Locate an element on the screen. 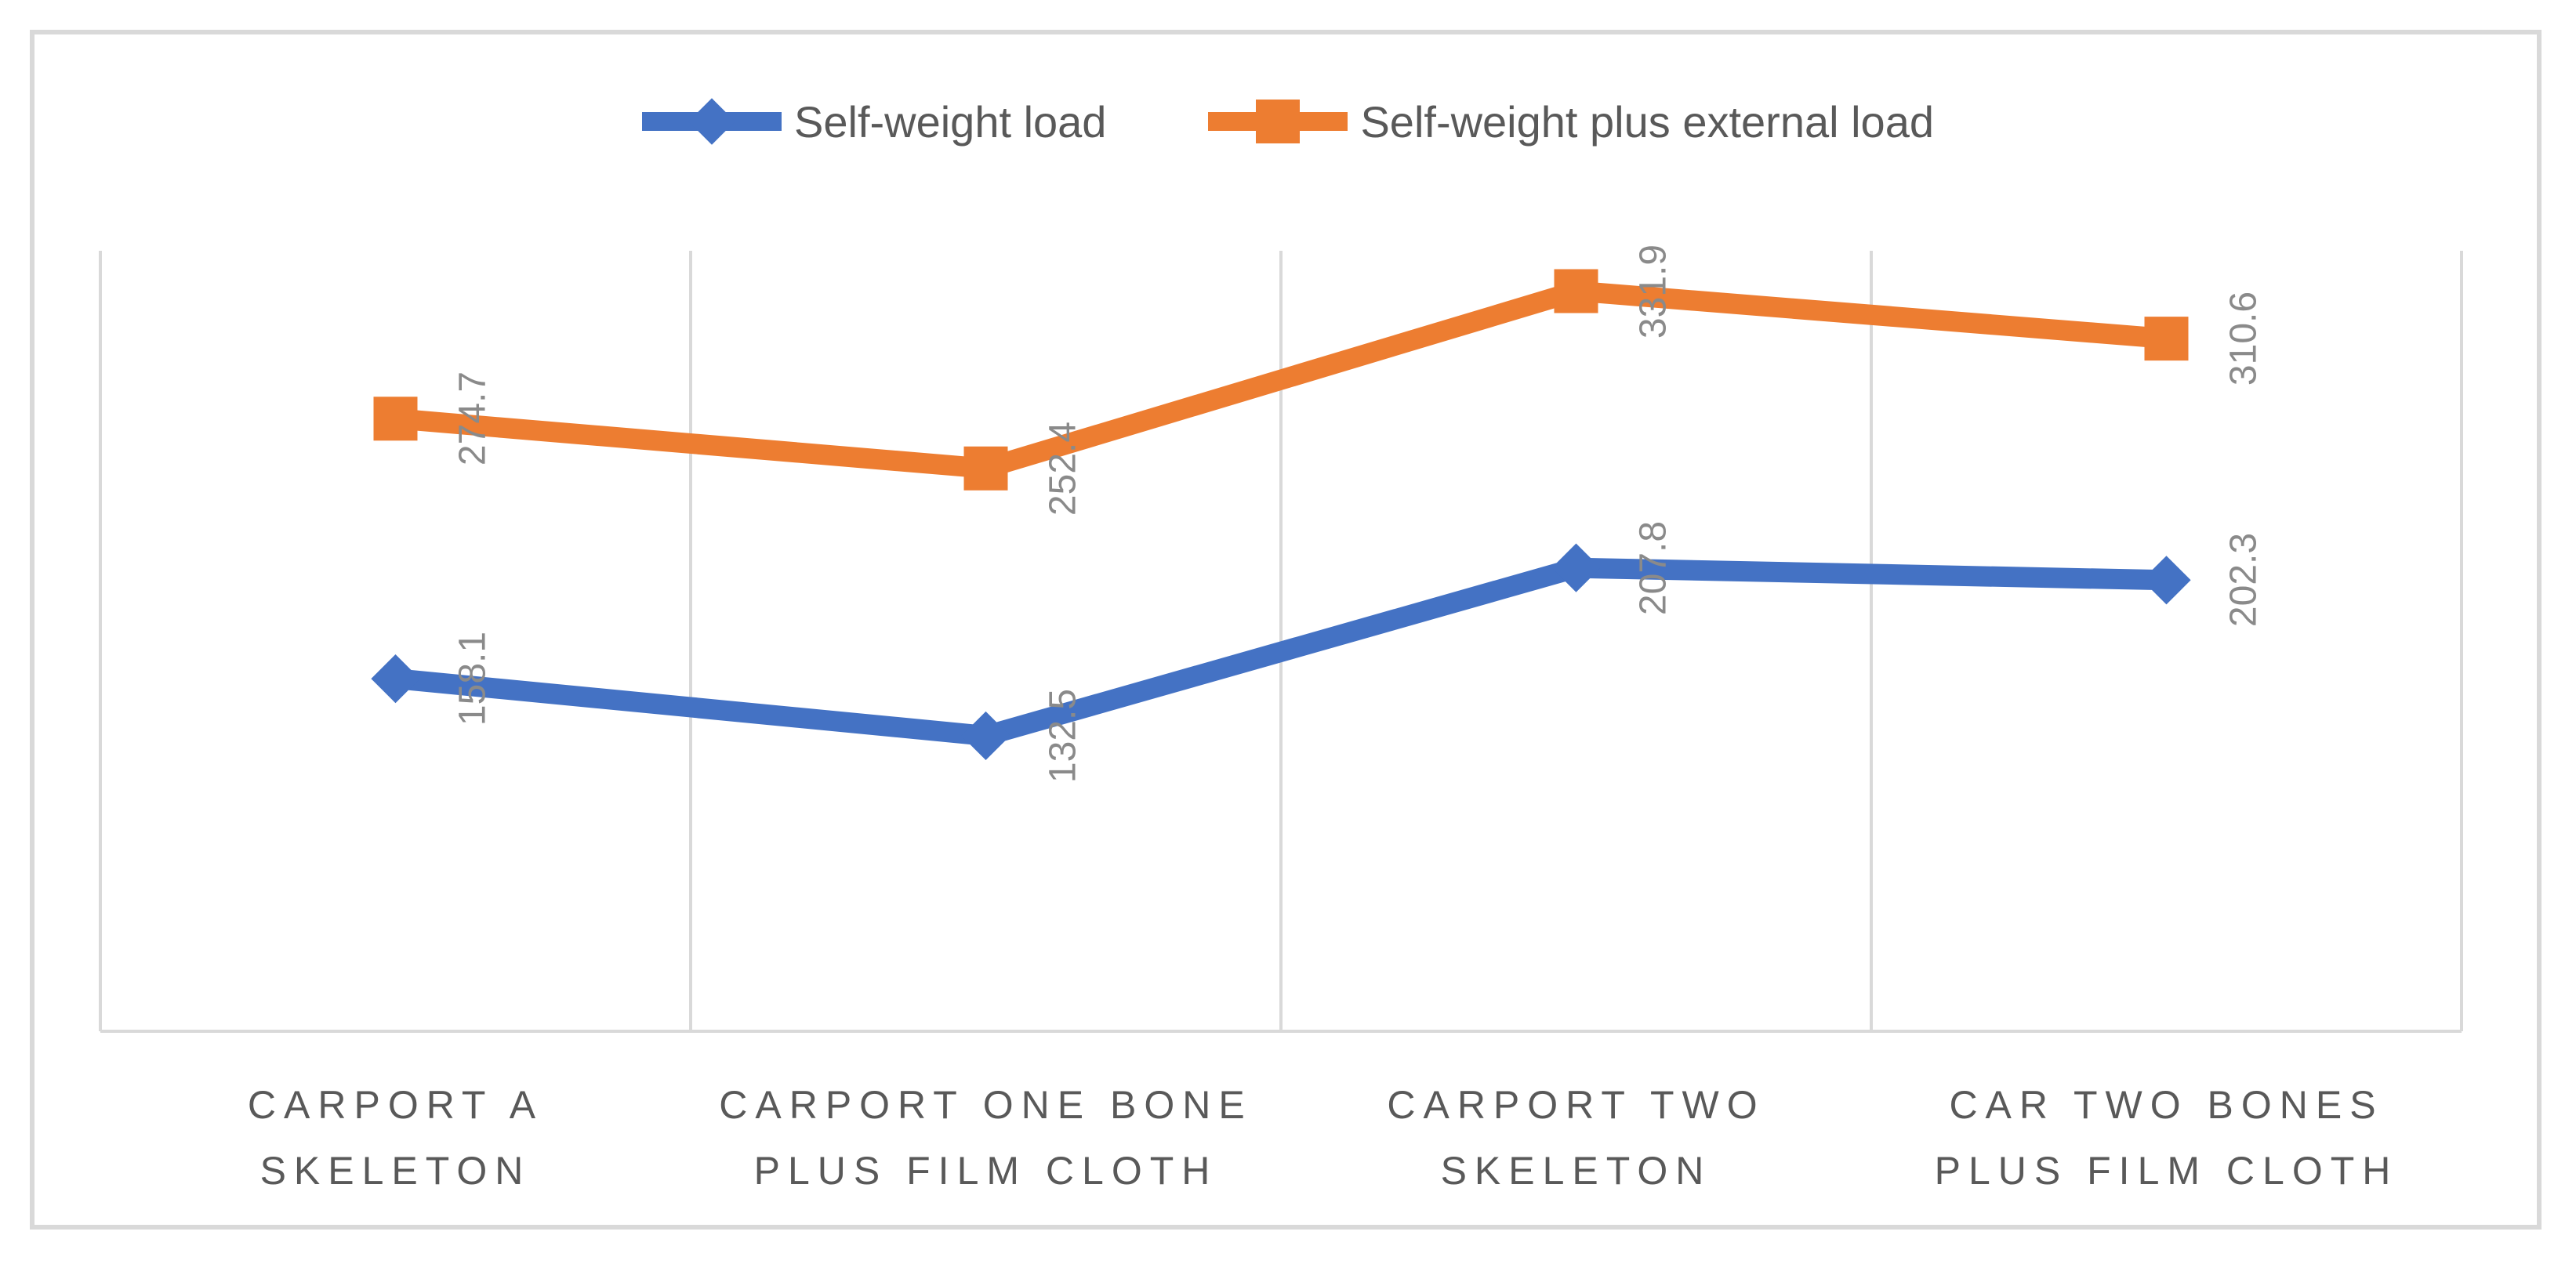 This screenshot has height=1264, width=2576. series-line-self-weight is located at coordinates (1281, 652).